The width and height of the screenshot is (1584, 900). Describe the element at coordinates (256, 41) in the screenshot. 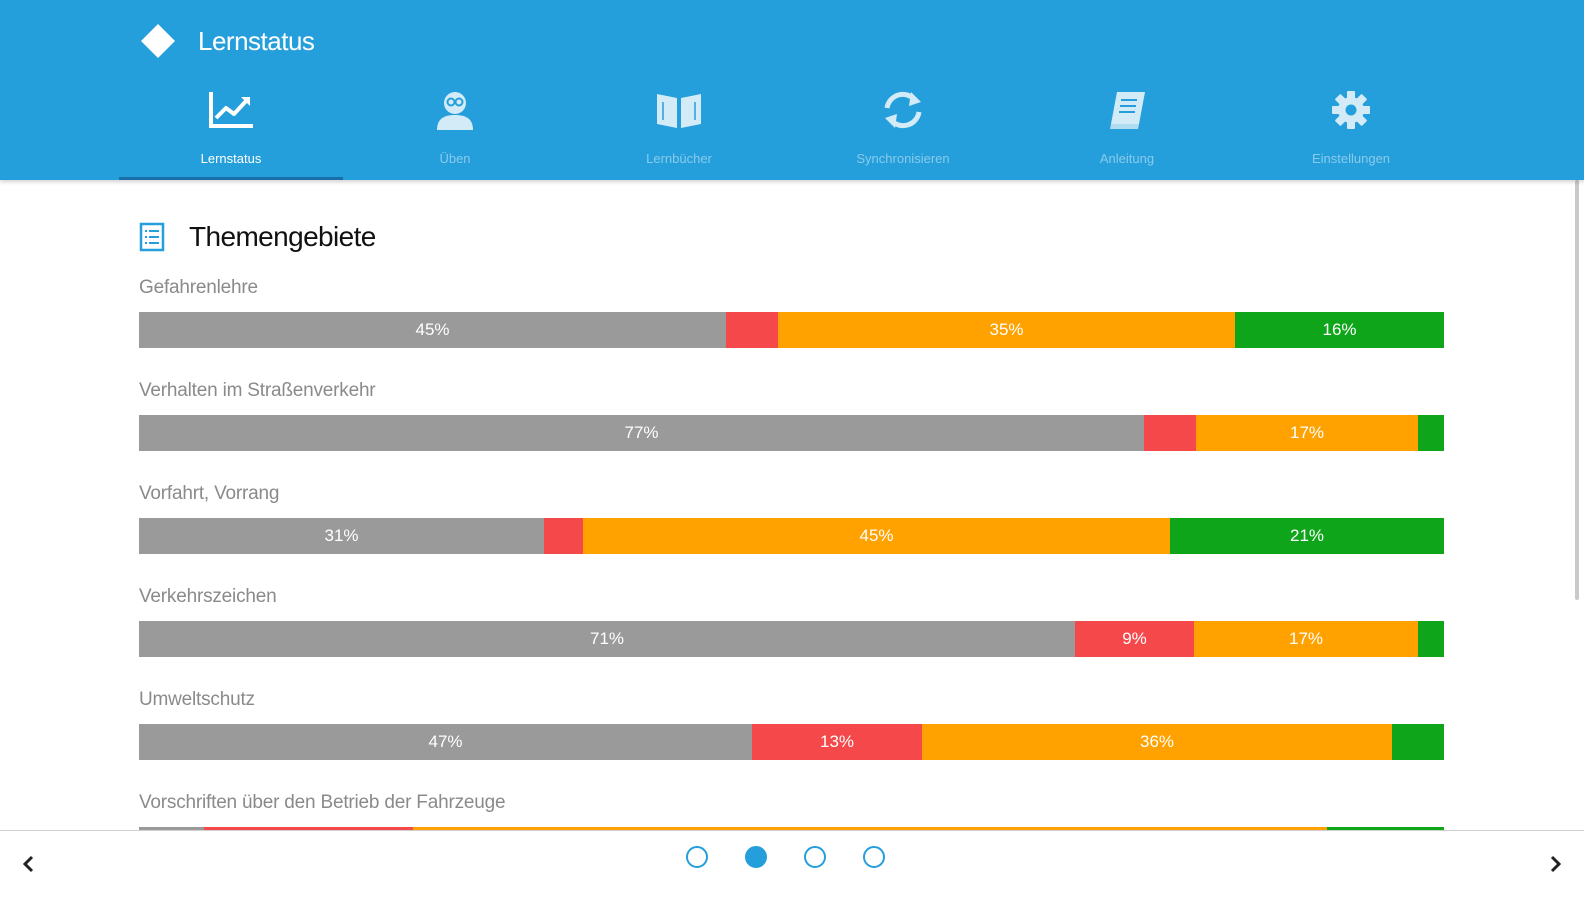

I see `app-title: Lernstatus` at that location.